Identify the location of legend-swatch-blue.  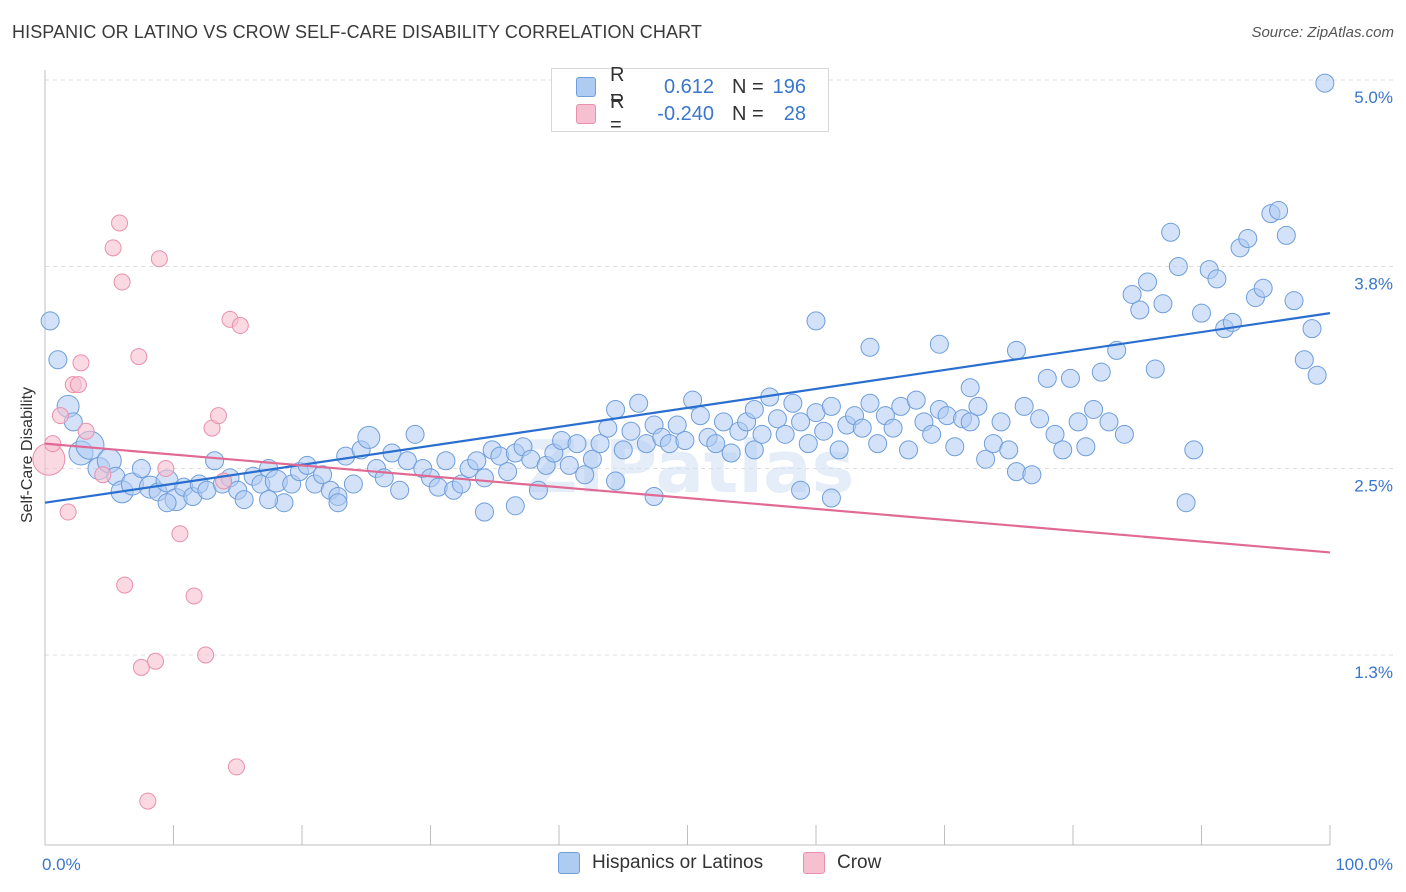
(586, 87).